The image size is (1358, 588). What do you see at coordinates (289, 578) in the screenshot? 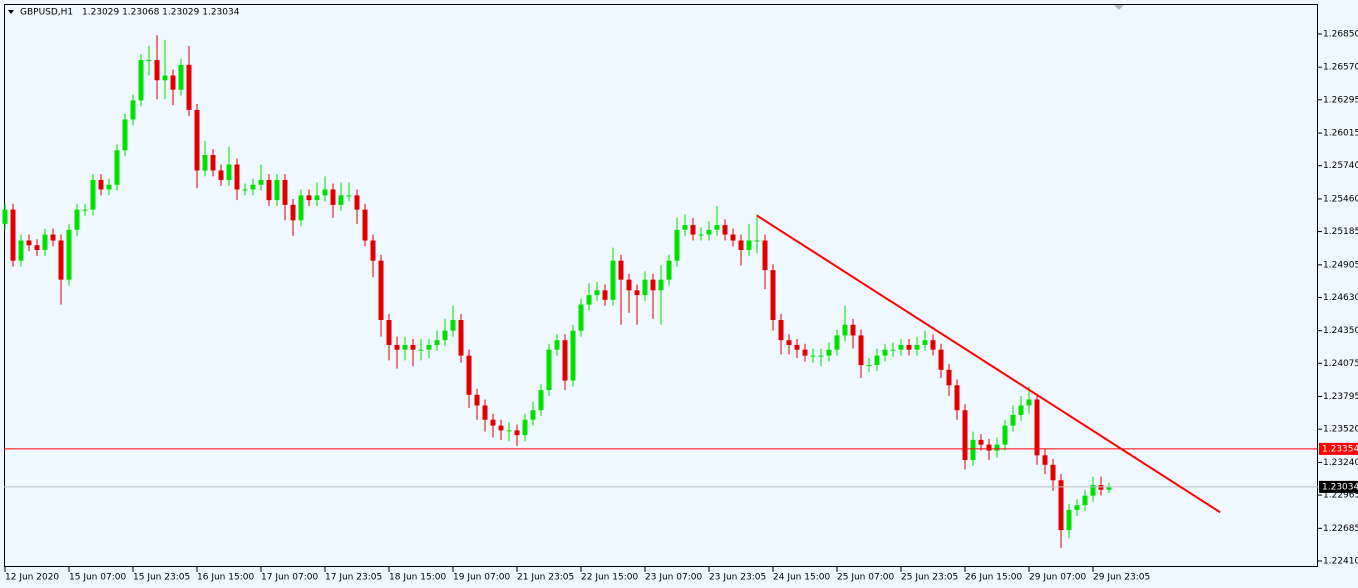
I see `x-tick-label: 17 Jun 07:00` at bounding box center [289, 578].